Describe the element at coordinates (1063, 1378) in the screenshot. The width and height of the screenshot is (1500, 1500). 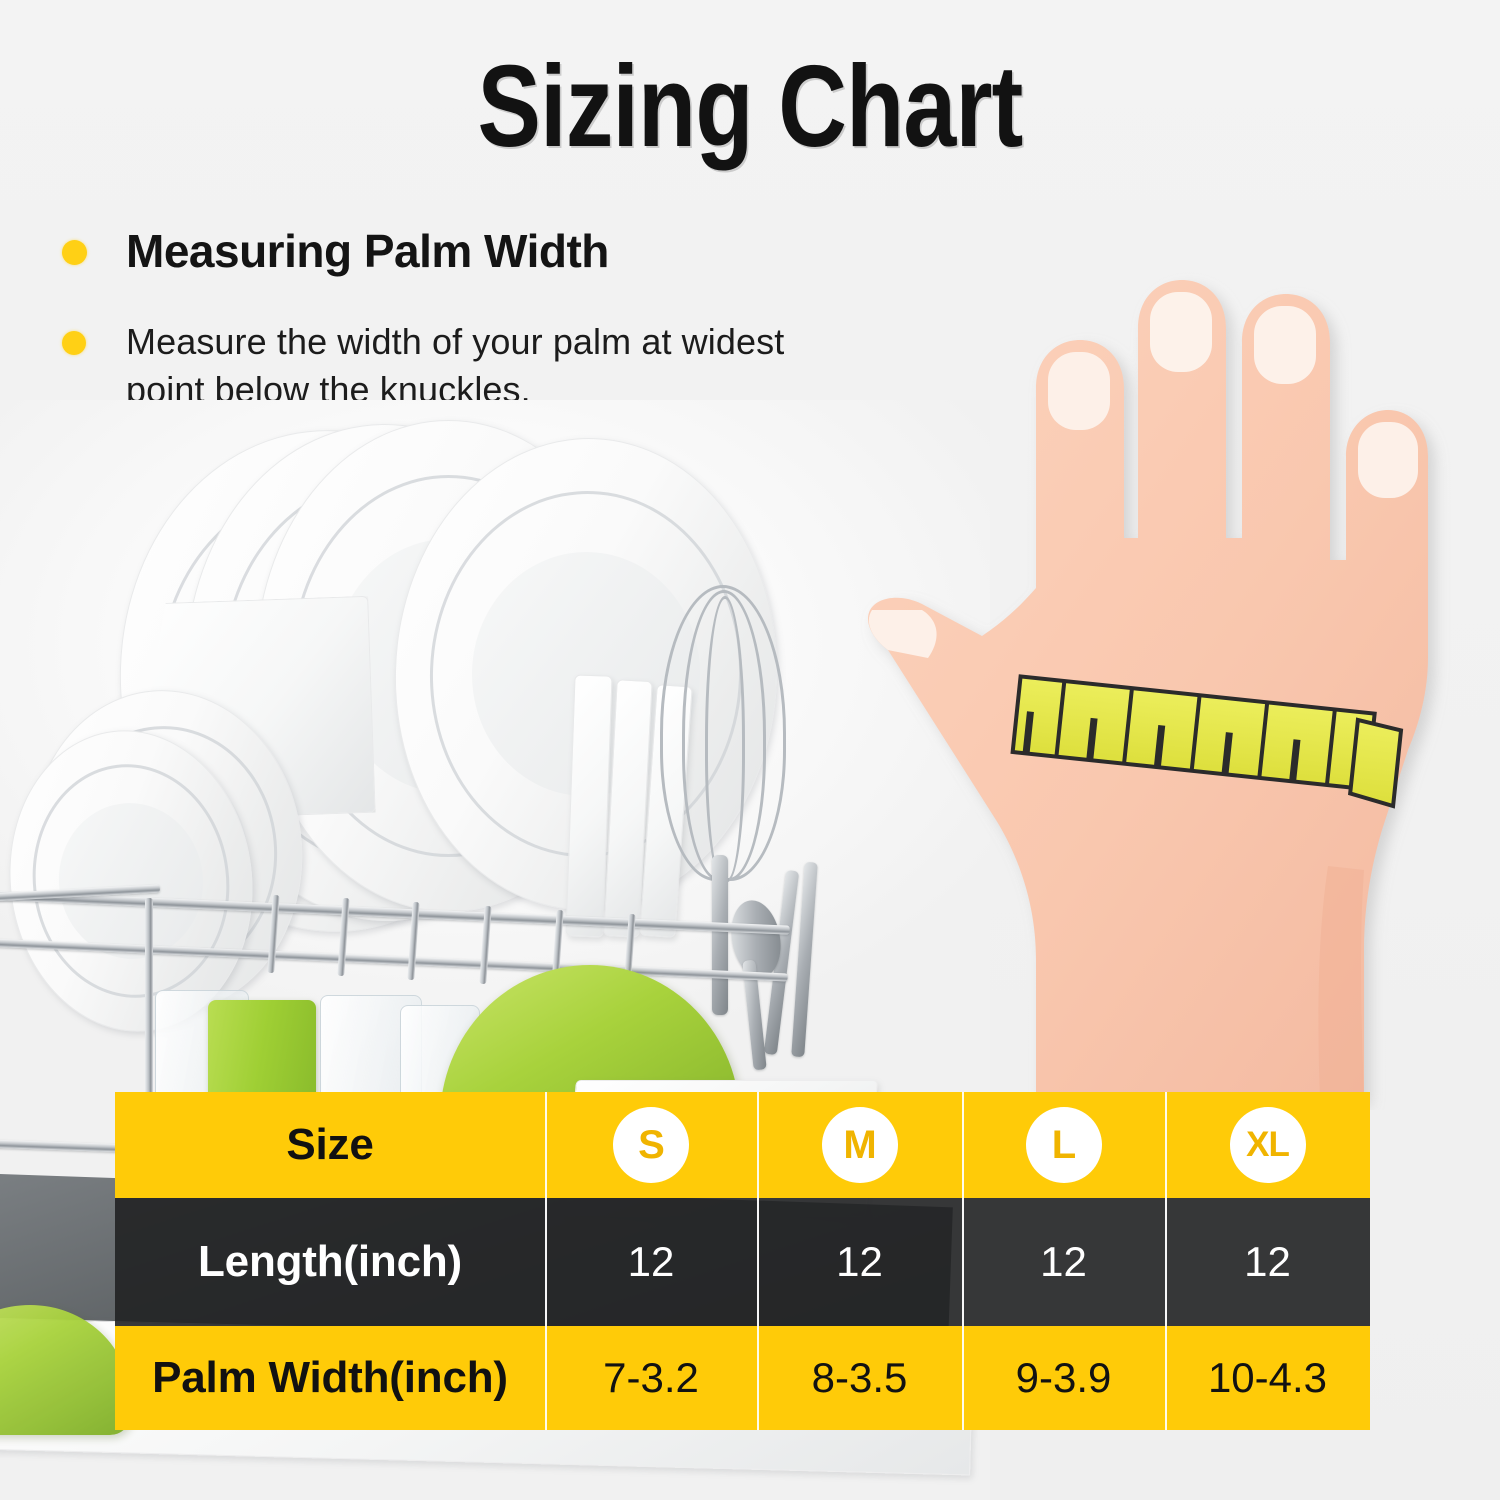
I see `palm-value-l: 9-3.9` at that location.